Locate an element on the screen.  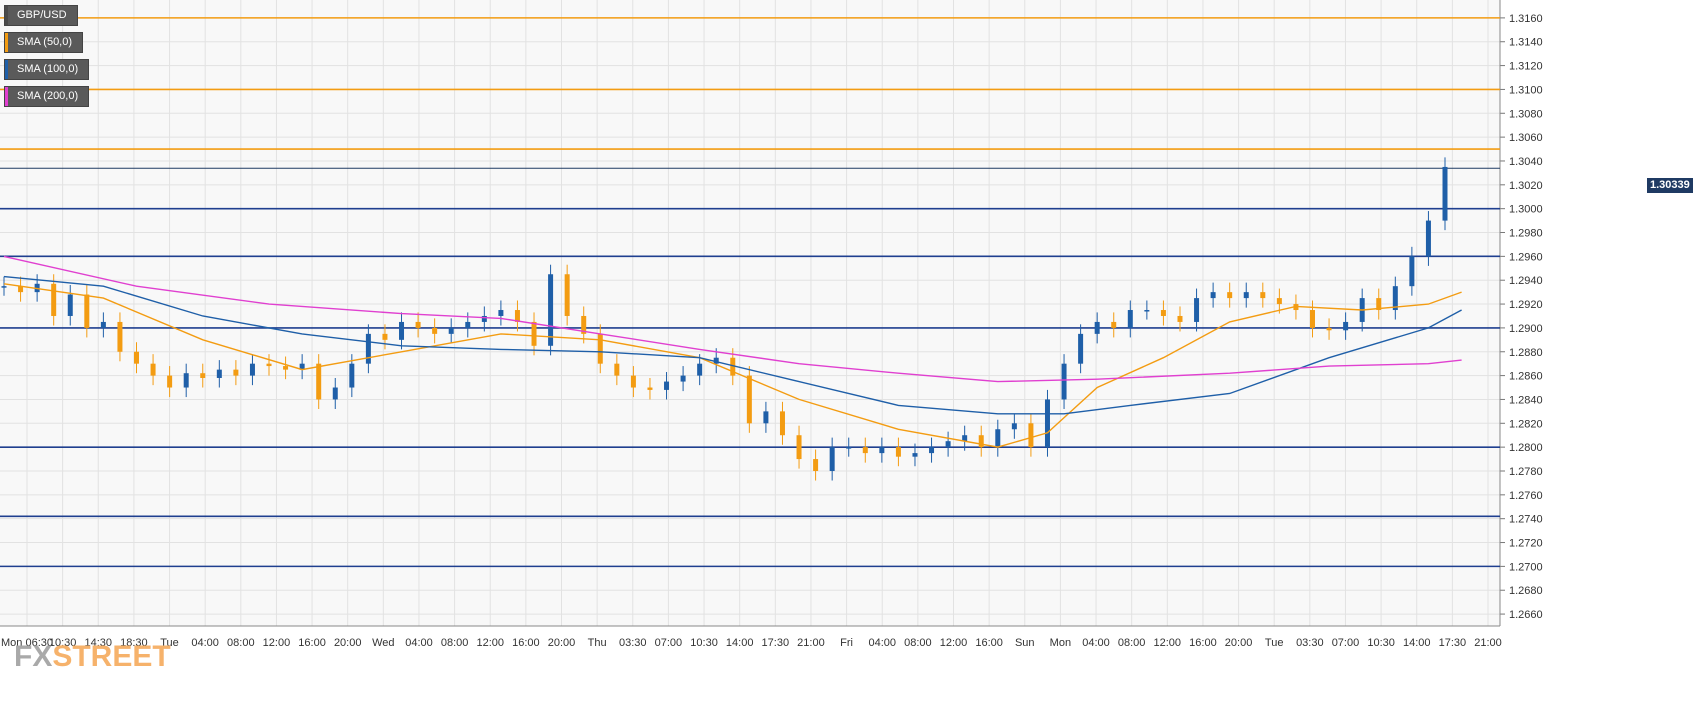
y-tick-label: 1.3120 is located at coordinates (1526, 67).